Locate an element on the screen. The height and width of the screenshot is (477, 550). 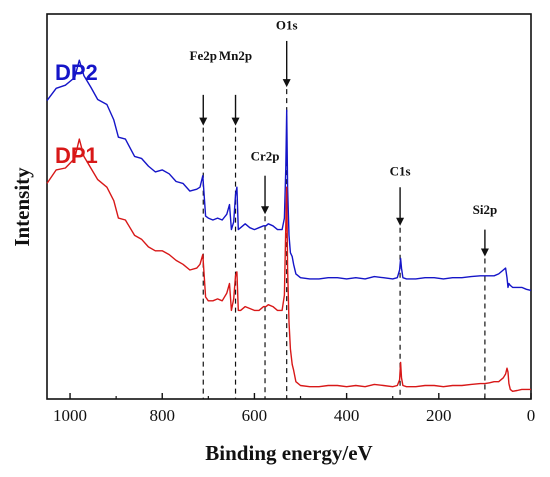
x-tick-label-200: 200 is located at coordinates (439, 415).